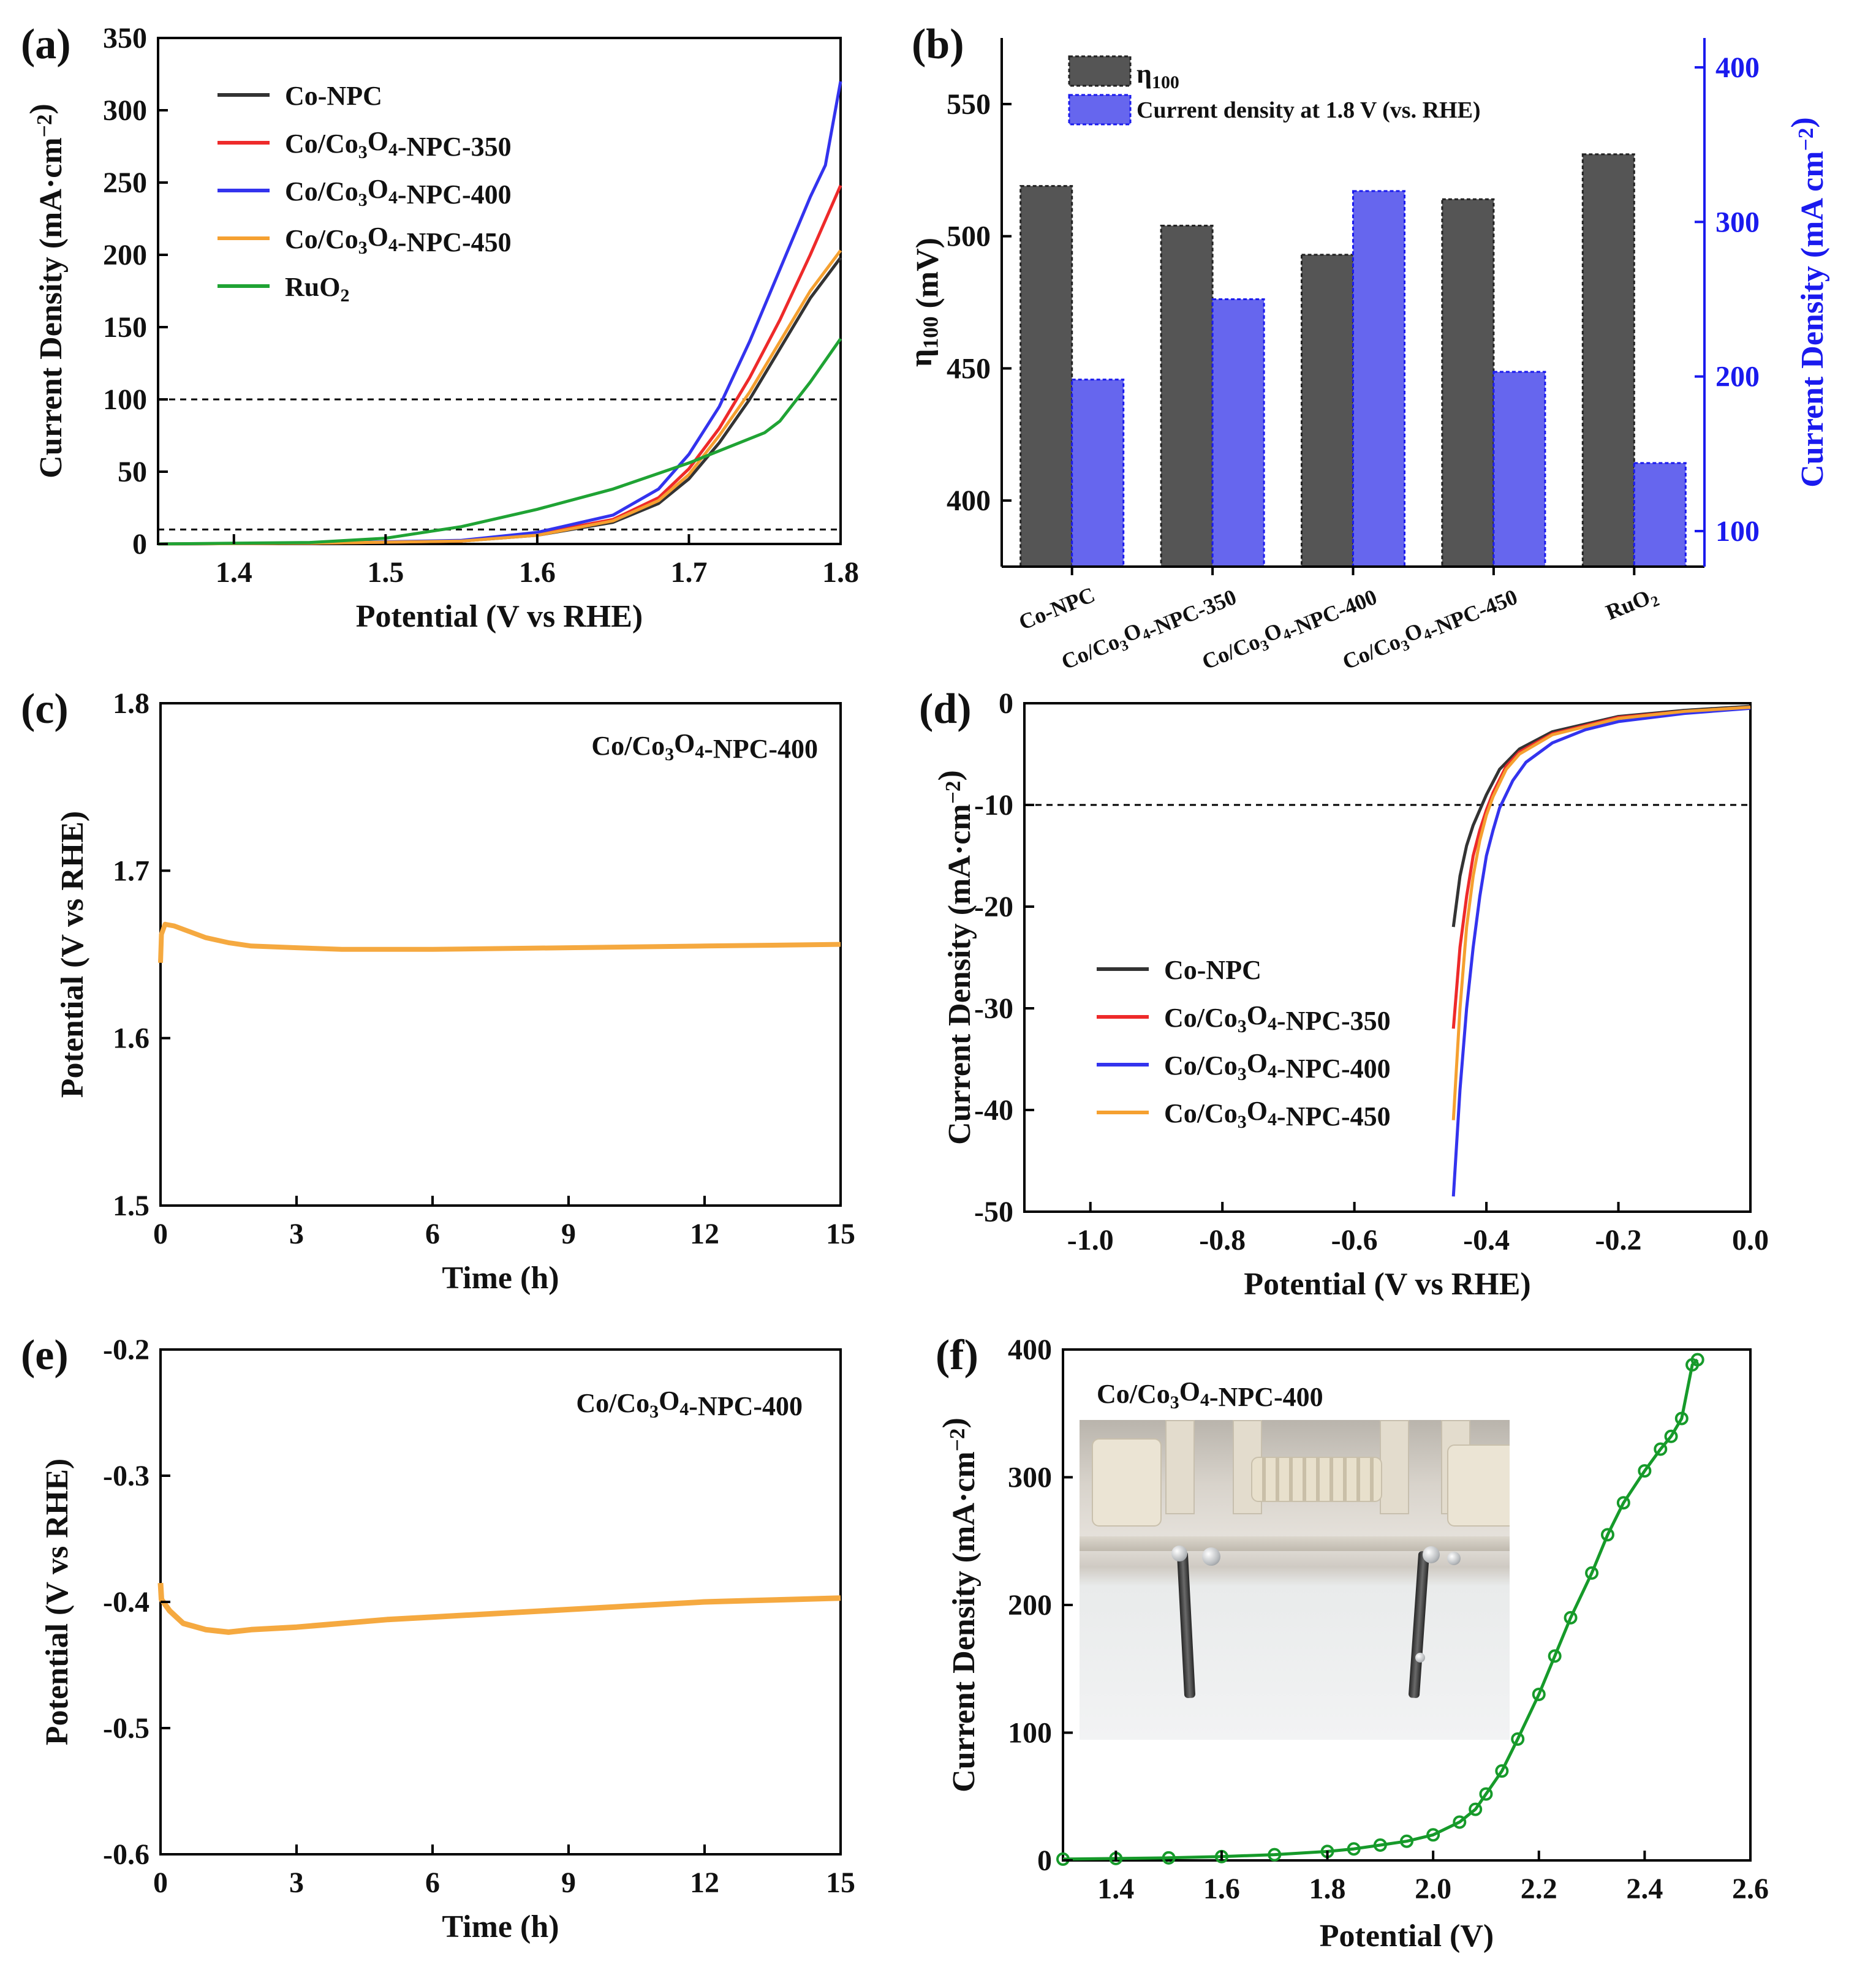  I want to click on y-axis-label-d: Current Density (mA·cm−2), so click(955, 957).